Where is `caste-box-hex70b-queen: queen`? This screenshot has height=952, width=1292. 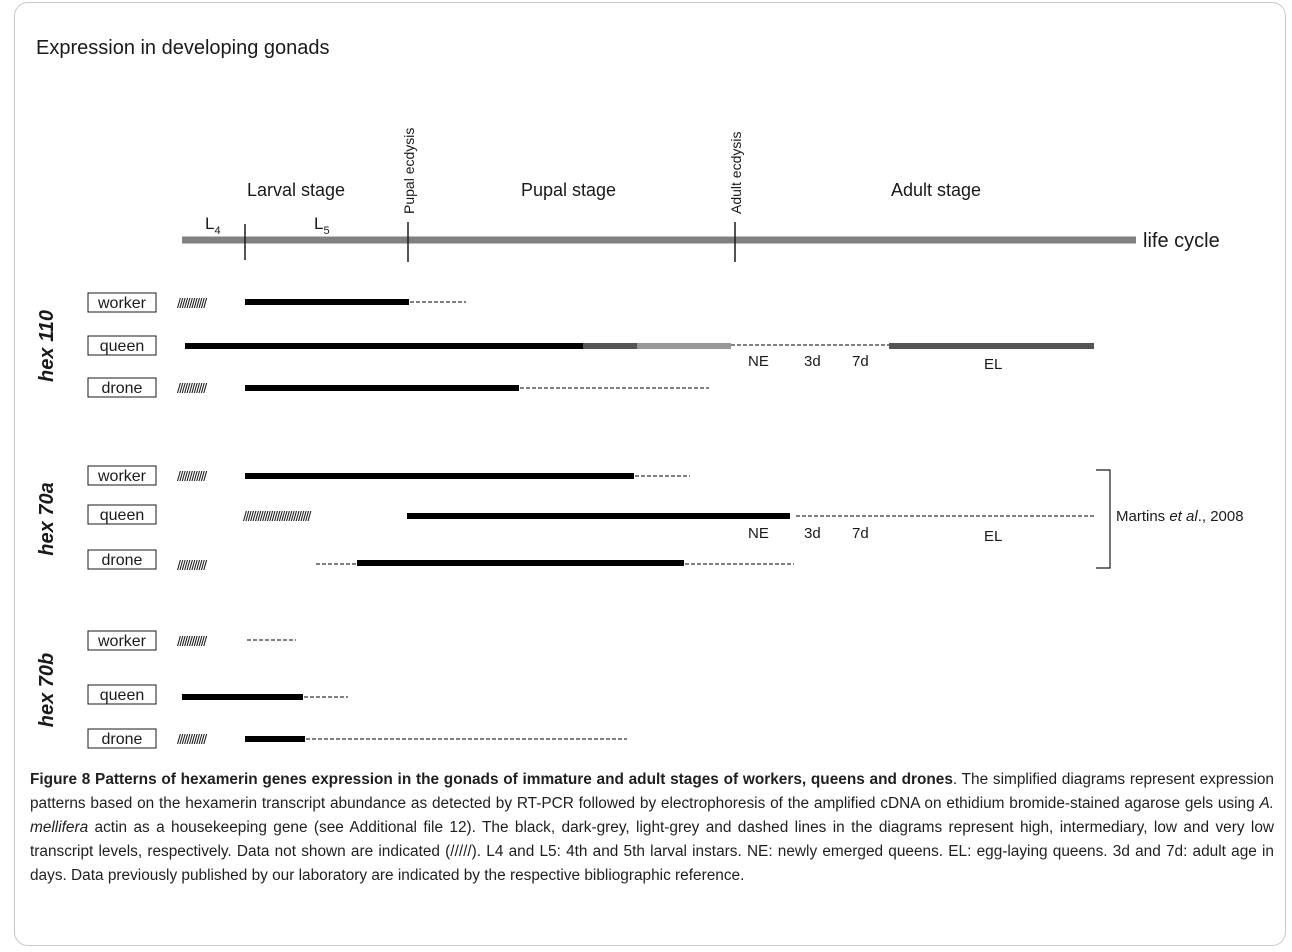 caste-box-hex70b-queen: queen is located at coordinates (122, 694).